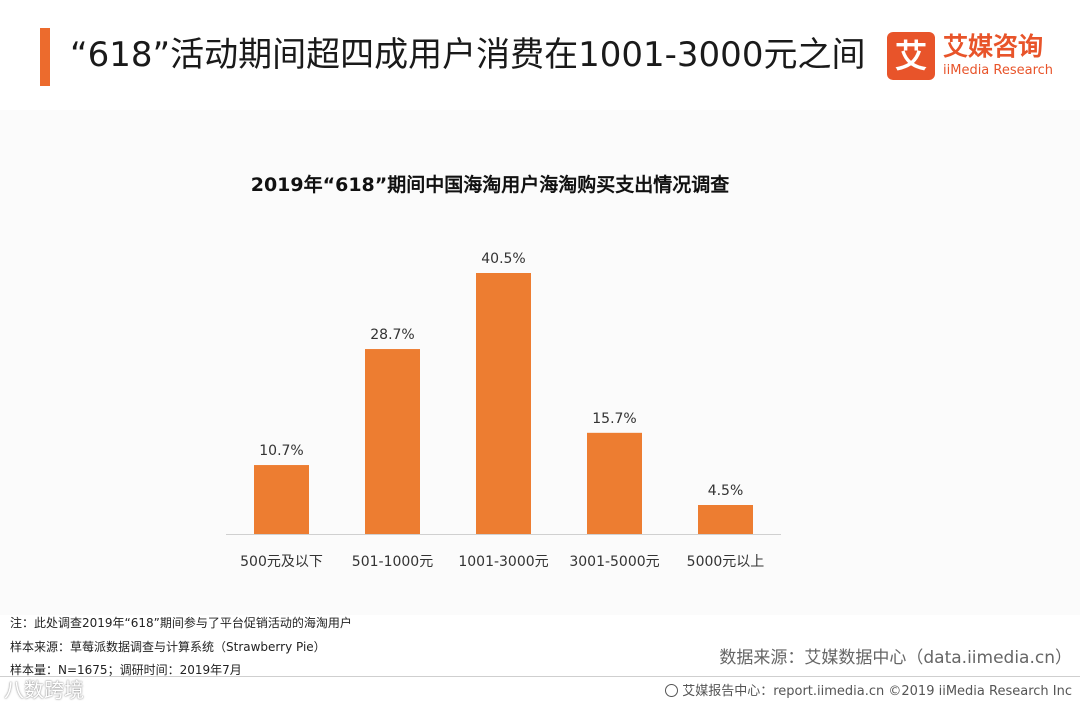 This screenshot has width=1080, height=703. What do you see at coordinates (895, 658) in the screenshot?
I see `data-source: 数据来源：艾媒数据中心（data.iimedia.cn）` at bounding box center [895, 658].